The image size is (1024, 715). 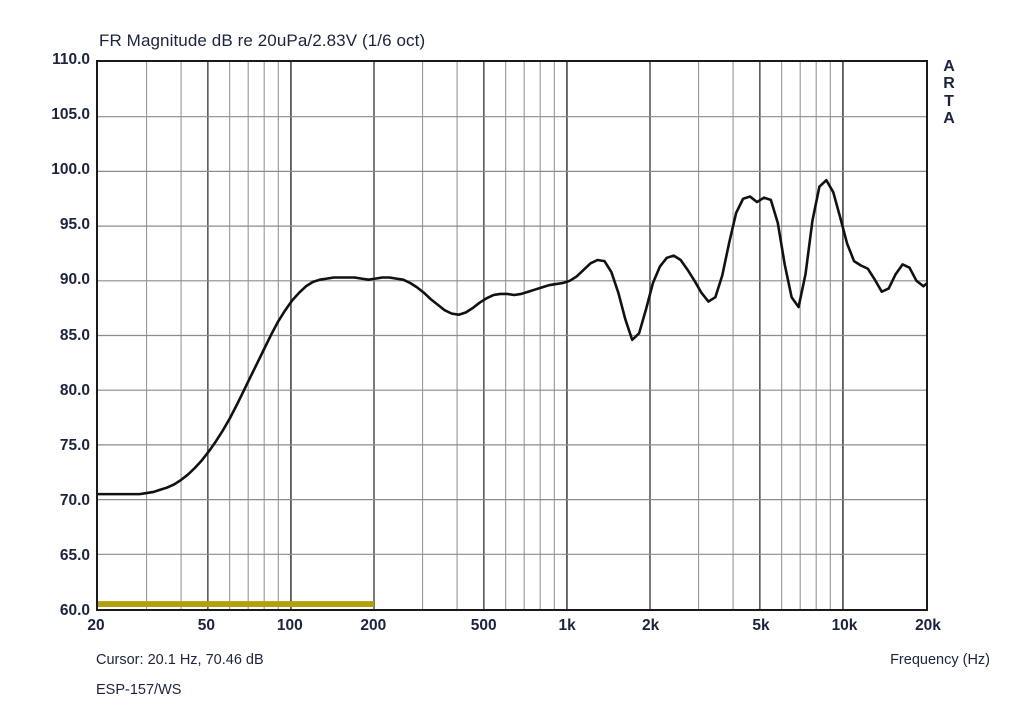 What do you see at coordinates (373, 625) in the screenshot?
I see `x-axis-tick-label: 200` at bounding box center [373, 625].